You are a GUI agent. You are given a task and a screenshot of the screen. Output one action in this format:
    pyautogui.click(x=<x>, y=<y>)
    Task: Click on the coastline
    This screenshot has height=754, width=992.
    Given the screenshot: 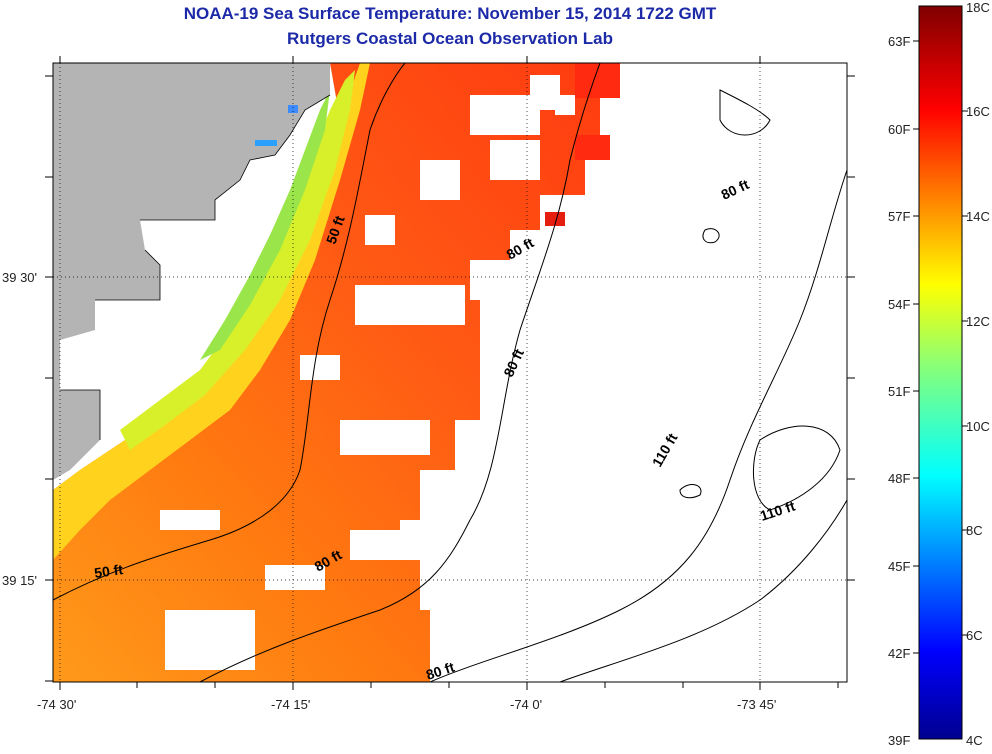 What is the action you would take?
    pyautogui.click(x=195, y=267)
    